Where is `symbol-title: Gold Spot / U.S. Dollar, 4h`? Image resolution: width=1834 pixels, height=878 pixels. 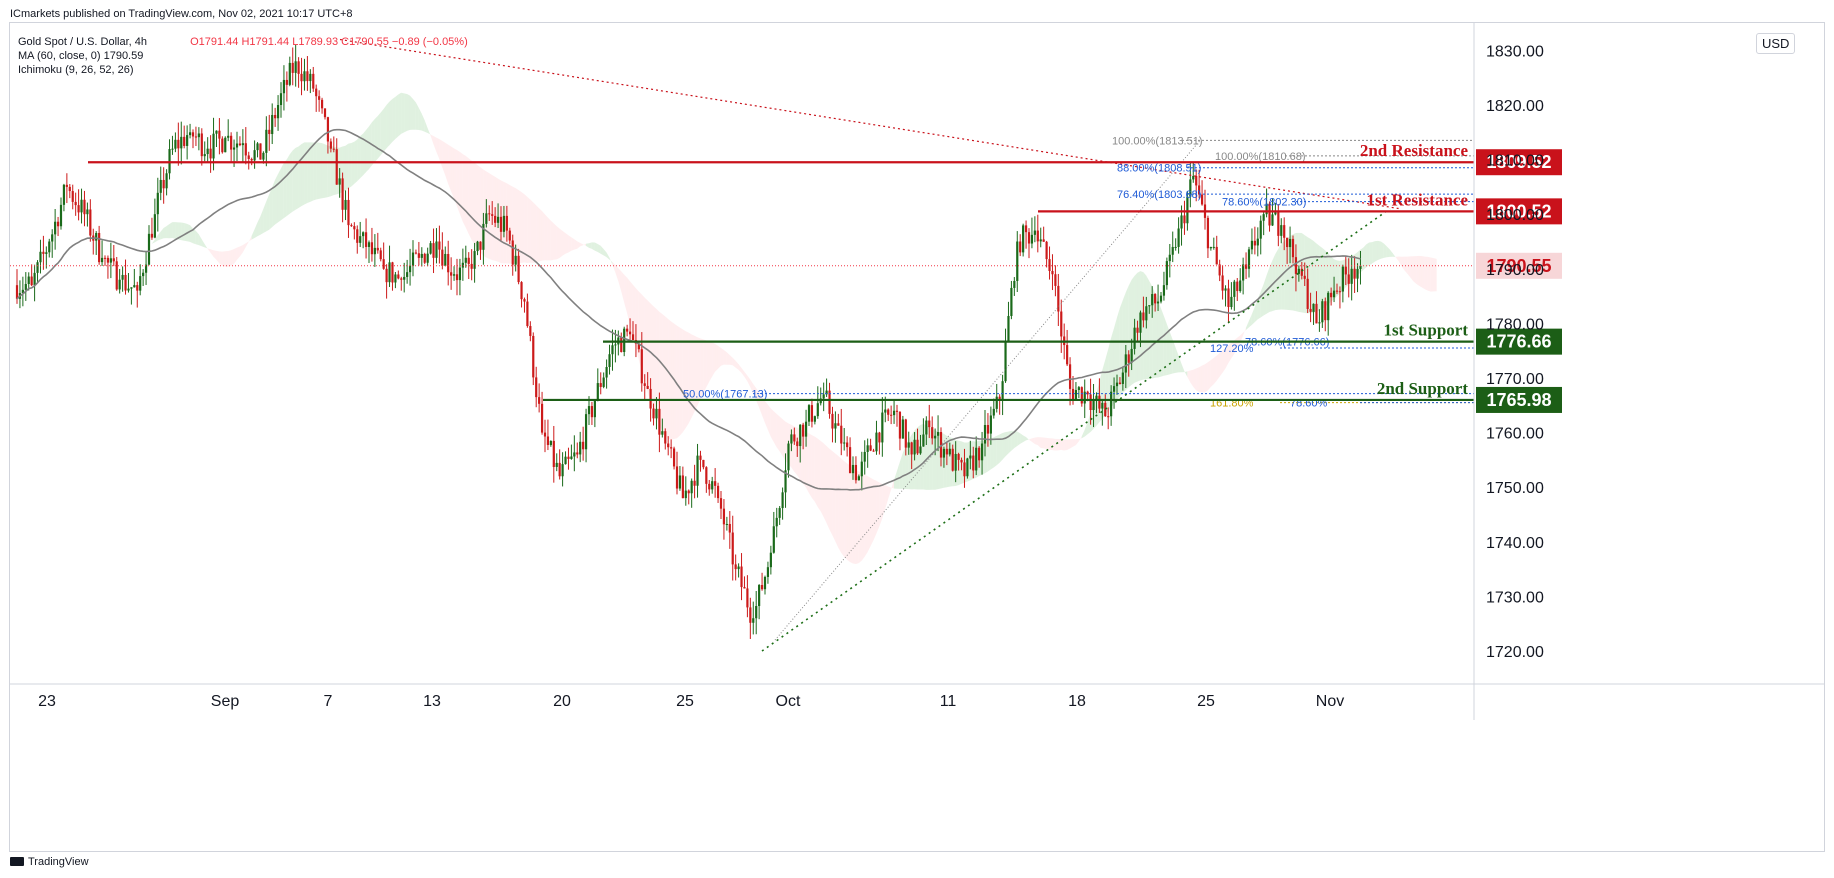
symbol-title: Gold Spot / U.S. Dollar, 4h is located at coordinates (83, 42).